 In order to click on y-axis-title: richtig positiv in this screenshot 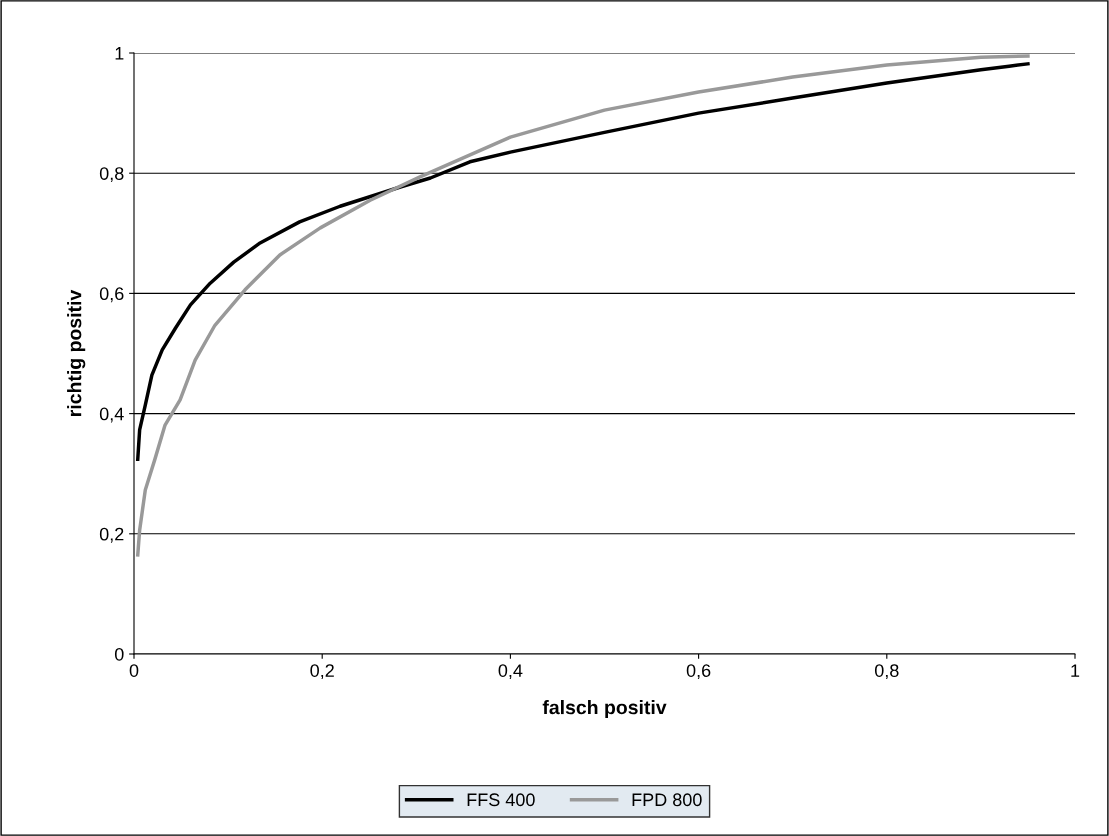, I will do `click(76, 352)`.